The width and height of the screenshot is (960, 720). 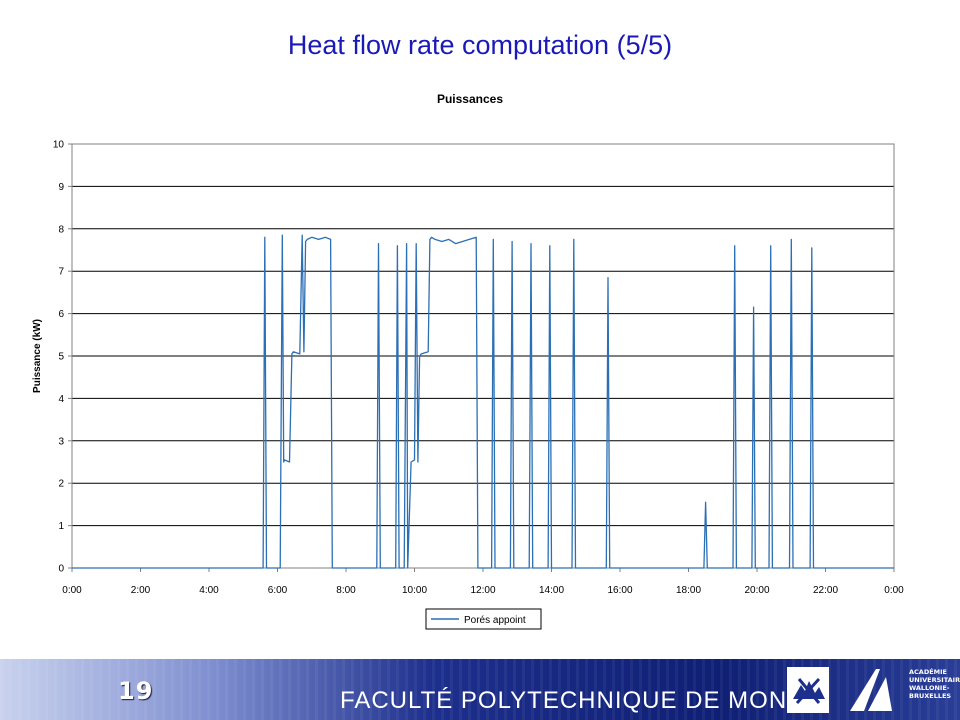 I want to click on x-tick-label: 8:00, so click(x=346, y=590).